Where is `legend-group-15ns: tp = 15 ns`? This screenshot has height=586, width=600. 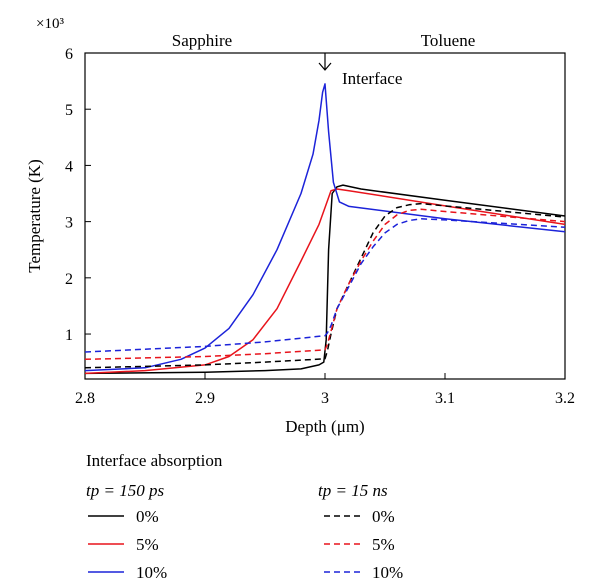
legend-group-15ns: tp = 15 ns is located at coordinates (353, 490).